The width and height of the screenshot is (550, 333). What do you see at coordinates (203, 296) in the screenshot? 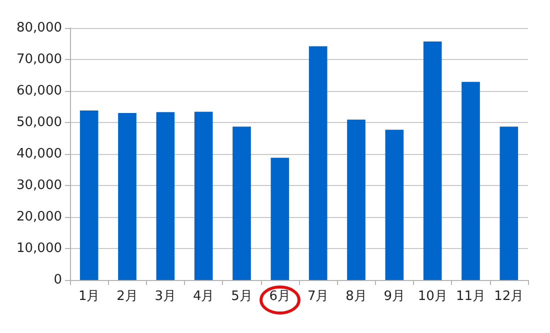
I see `x-tick-label: 4月` at bounding box center [203, 296].